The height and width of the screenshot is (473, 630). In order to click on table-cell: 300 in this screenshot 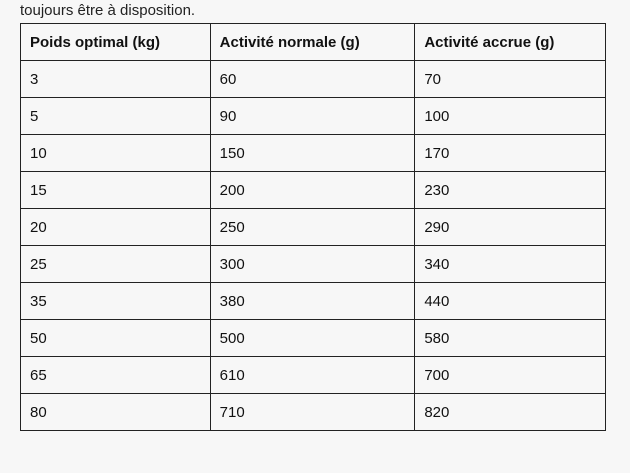, I will do `click(312, 264)`.